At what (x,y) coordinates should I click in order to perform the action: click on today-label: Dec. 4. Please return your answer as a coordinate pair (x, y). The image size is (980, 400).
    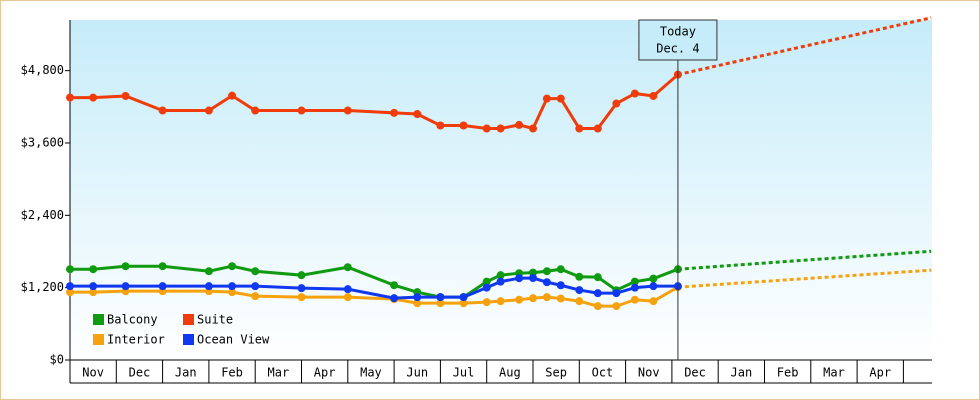
    Looking at the image, I should click on (677, 49).